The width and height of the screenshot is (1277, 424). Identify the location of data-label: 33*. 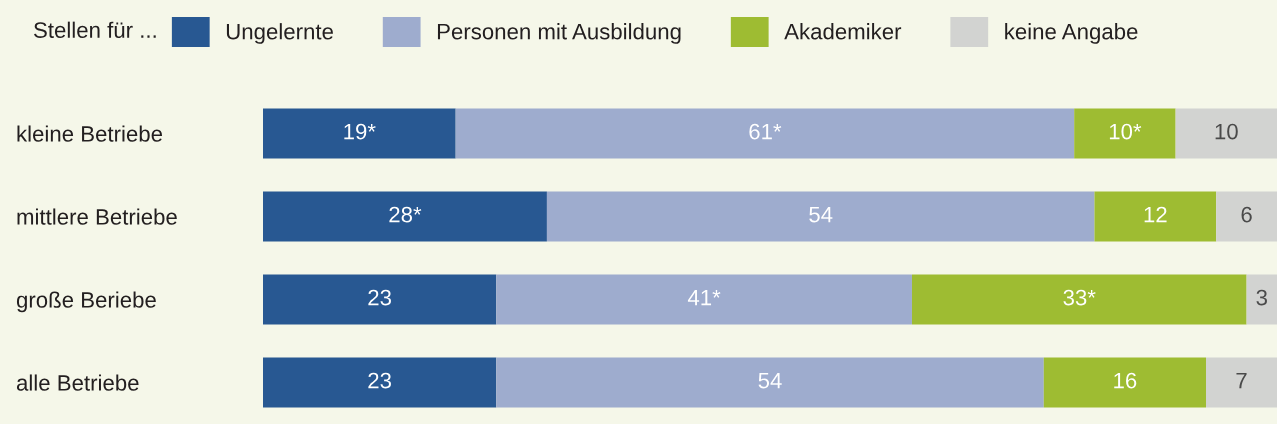
(1079, 297).